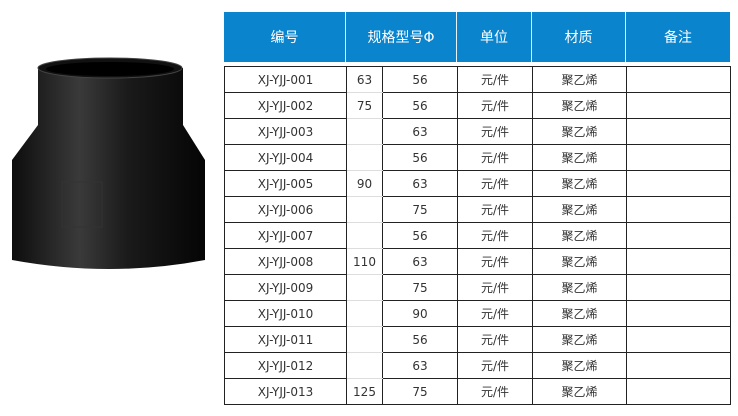 This screenshot has height=416, width=738. Describe the element at coordinates (285, 365) in the screenshot. I see `cell-id: XJ-YJJ-012` at that location.